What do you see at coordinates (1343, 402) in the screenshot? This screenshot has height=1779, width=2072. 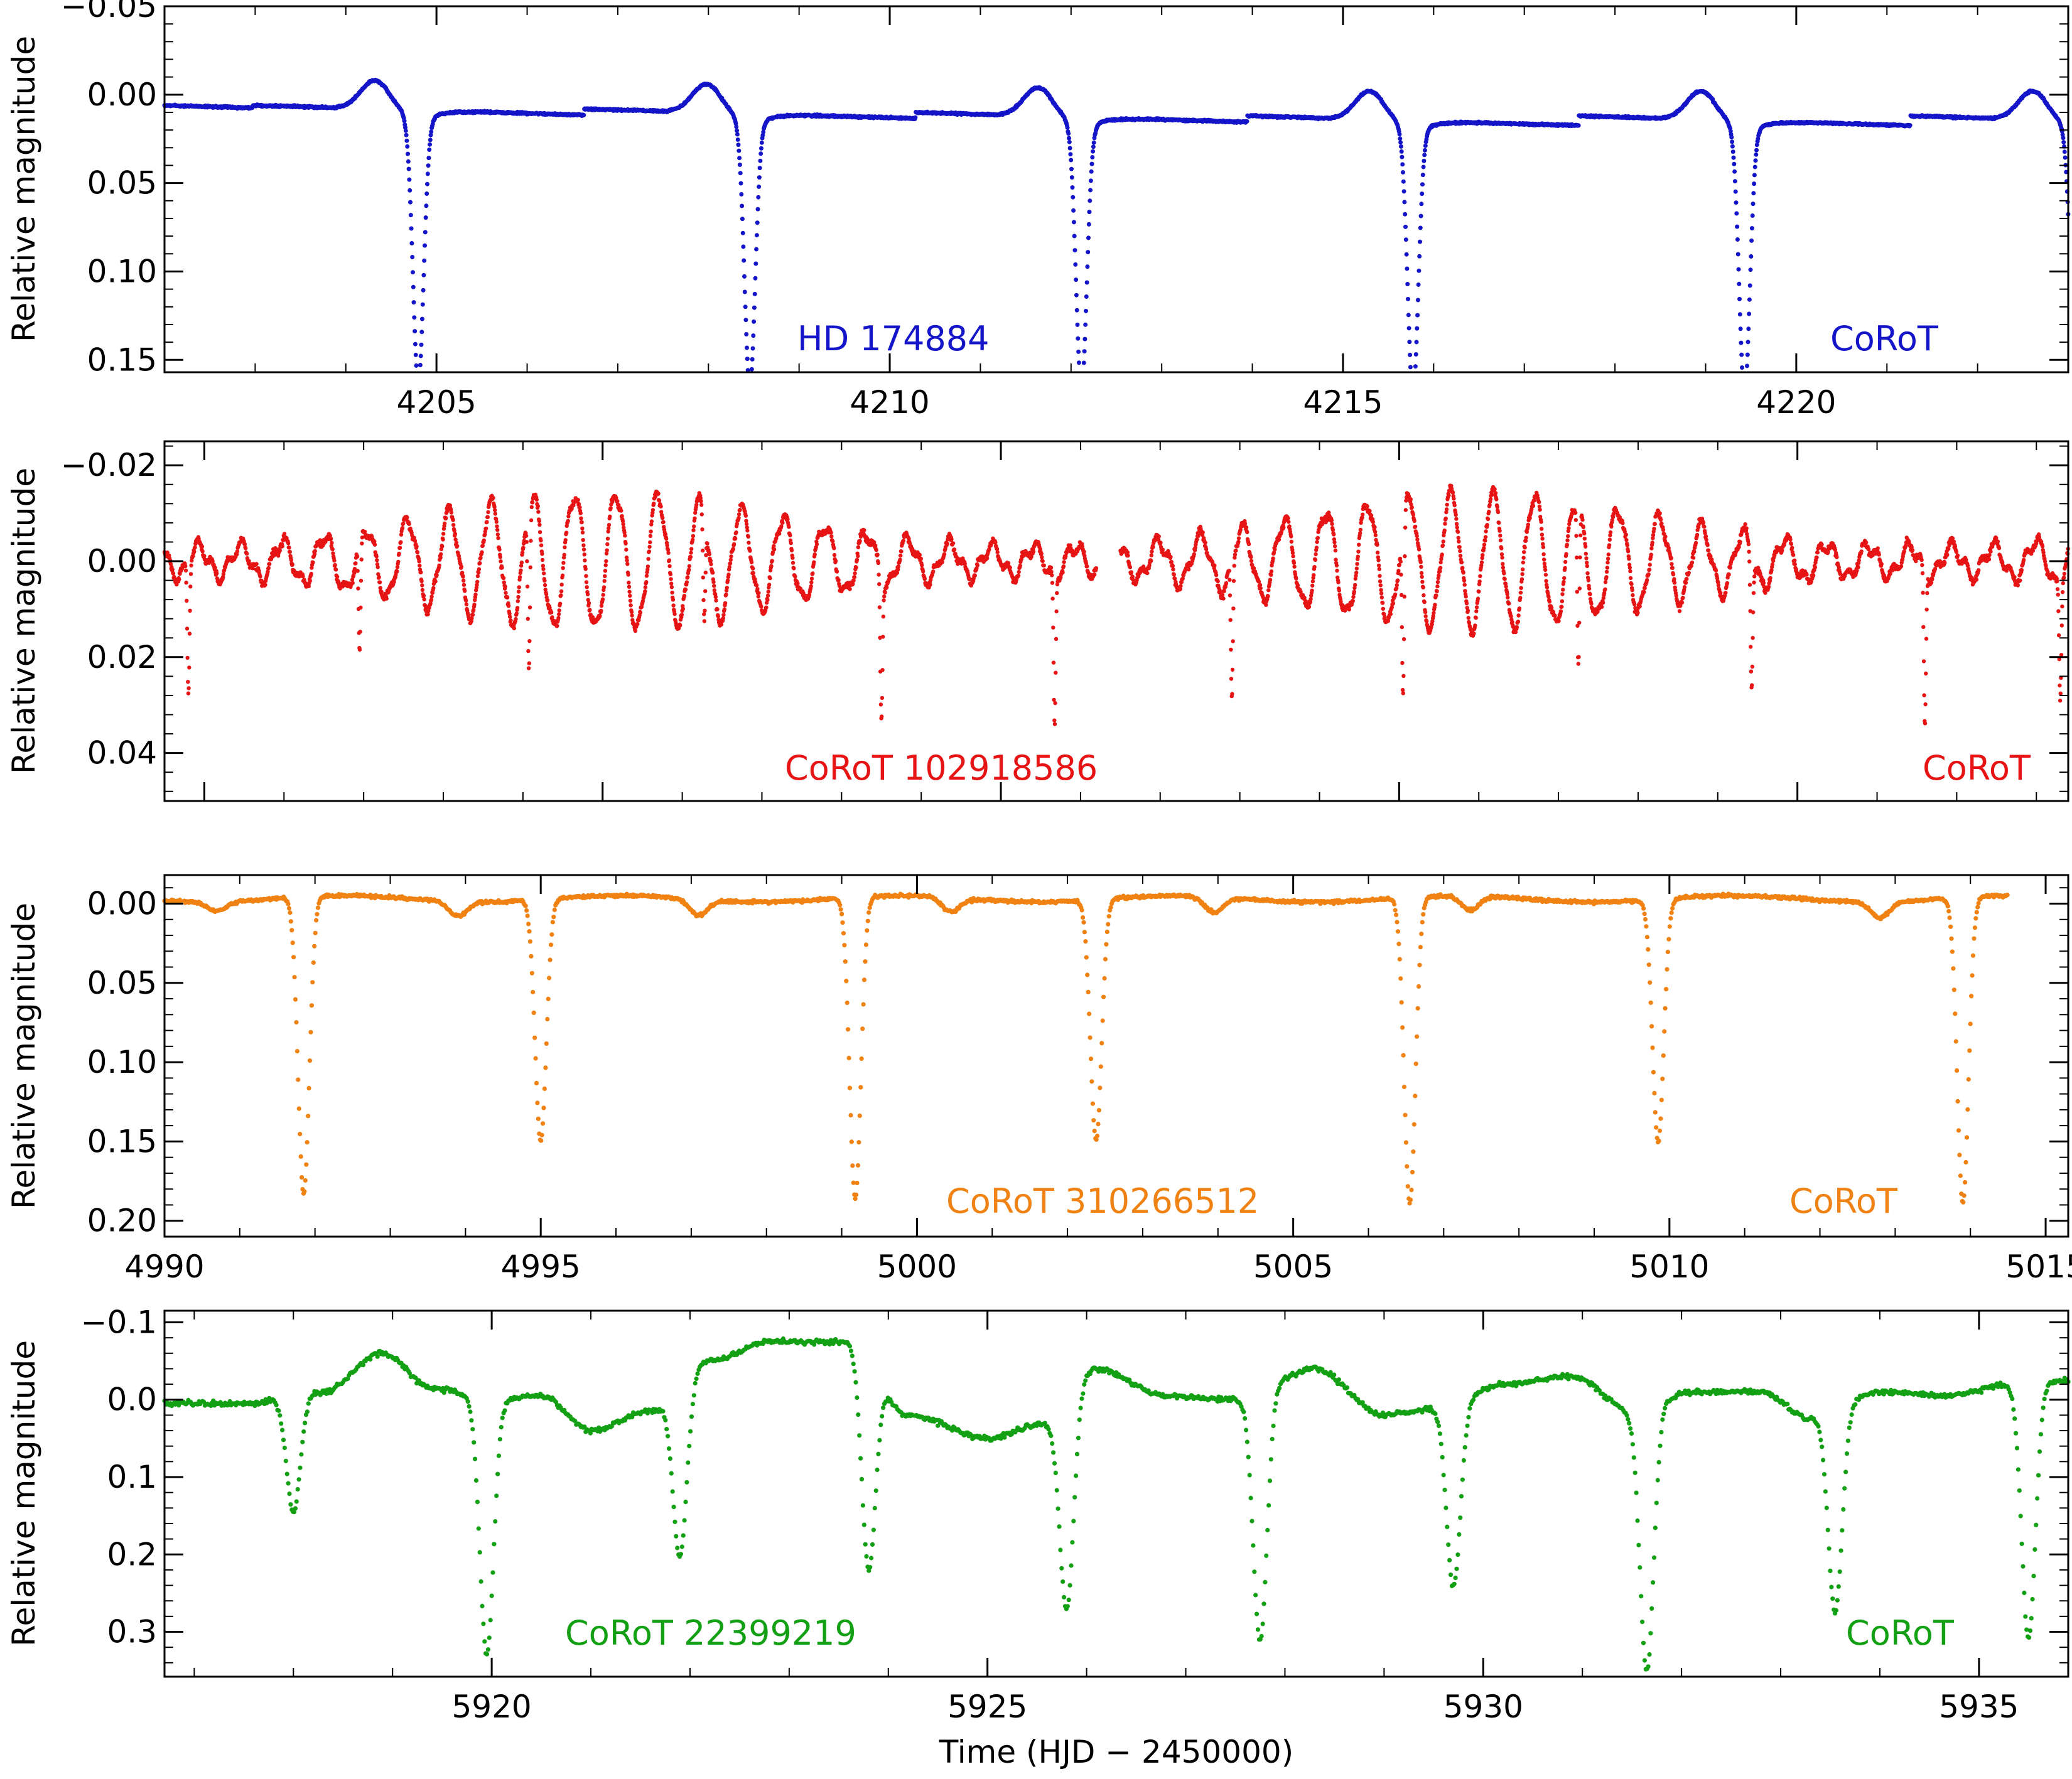 I see `x-tick-label: 4215` at bounding box center [1343, 402].